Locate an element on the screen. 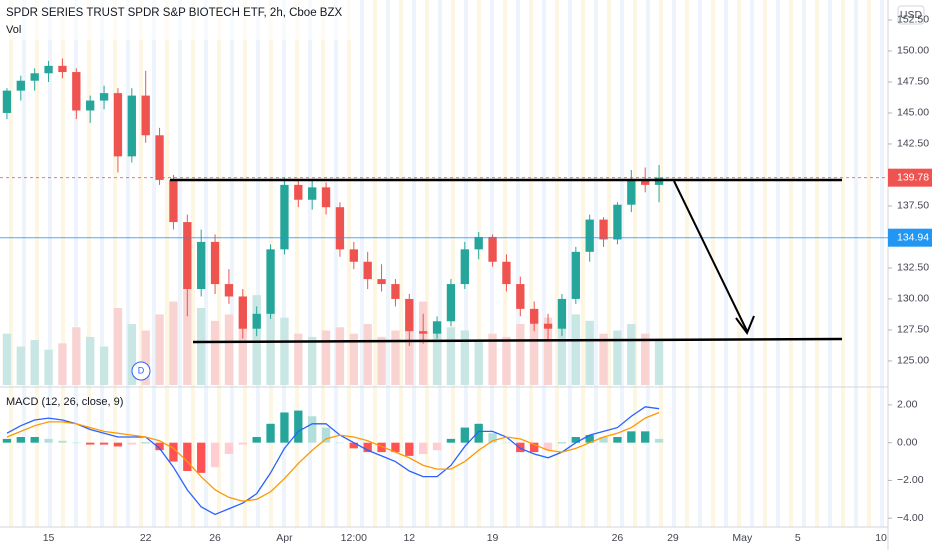 This screenshot has width=932, height=550. y-tick-label: 150.00 is located at coordinates (913, 51).